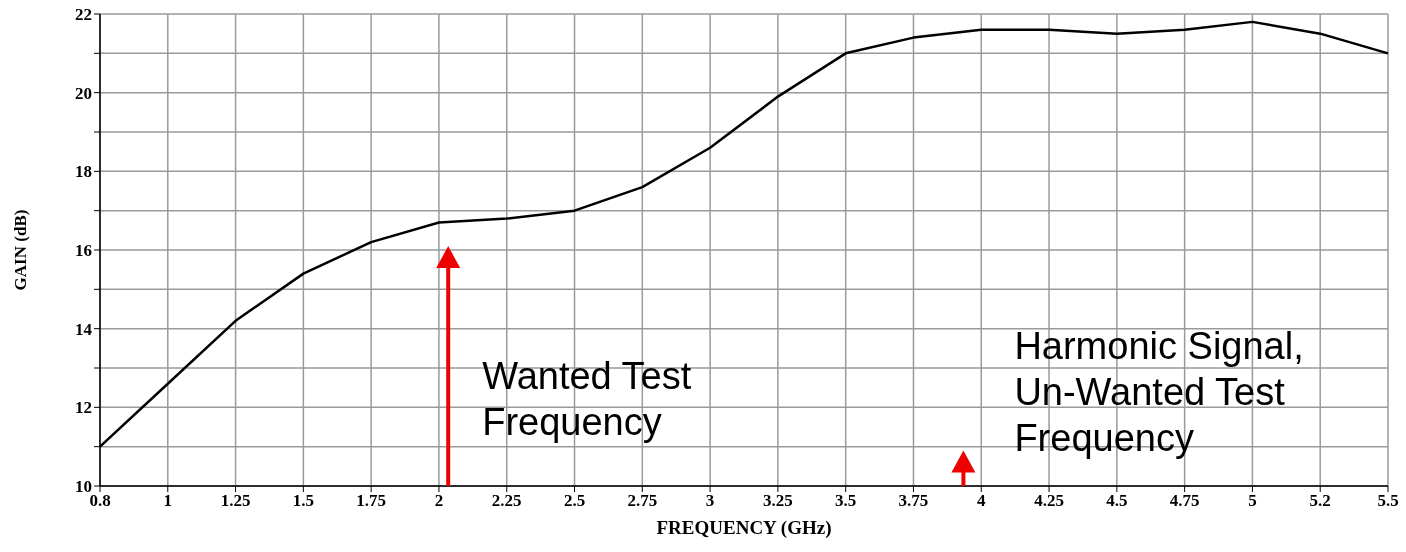  Describe the element at coordinates (913, 501) in the screenshot. I see `x-tick-label: 3.75` at that location.